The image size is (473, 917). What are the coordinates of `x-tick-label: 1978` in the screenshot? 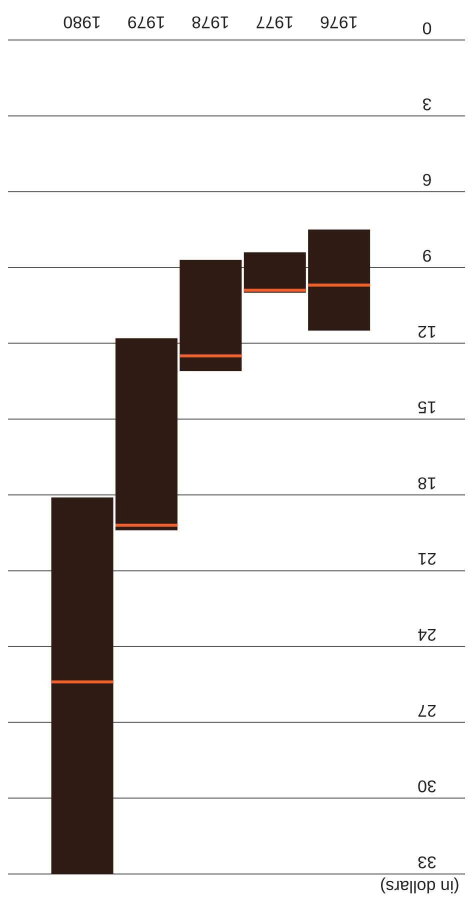 It's located at (211, 22).